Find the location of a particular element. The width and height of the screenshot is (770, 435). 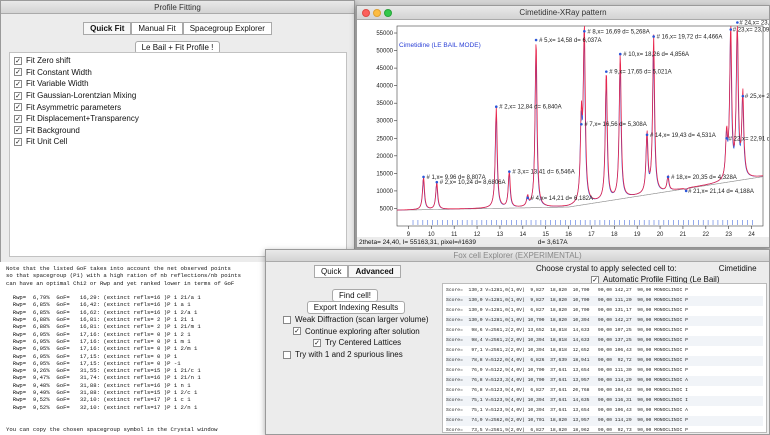

fit-mixing-checkbox: ✓ is located at coordinates (18, 95).